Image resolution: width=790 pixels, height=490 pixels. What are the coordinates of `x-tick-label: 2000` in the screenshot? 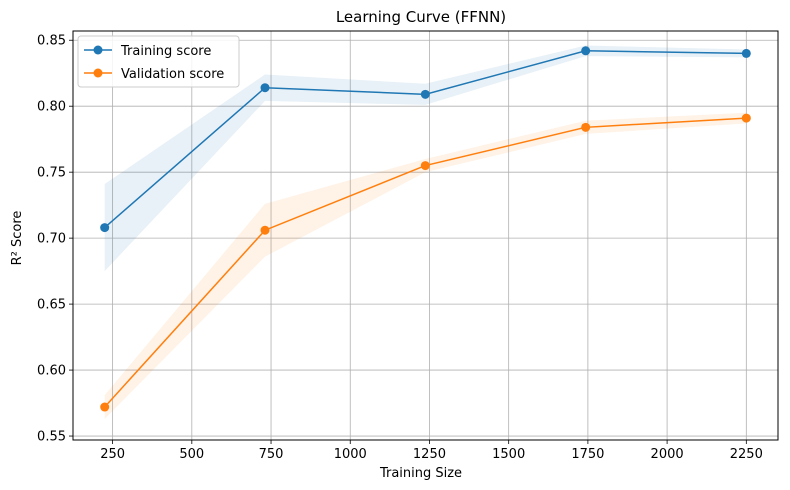 It's located at (667, 454).